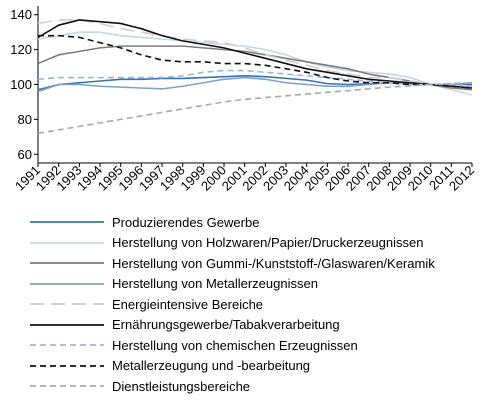 This screenshot has height=405, width=485. Describe the element at coordinates (226, 325) in the screenshot. I see `legend-label: Ernährungsgewerbe/Tabakverarbeitung` at that location.